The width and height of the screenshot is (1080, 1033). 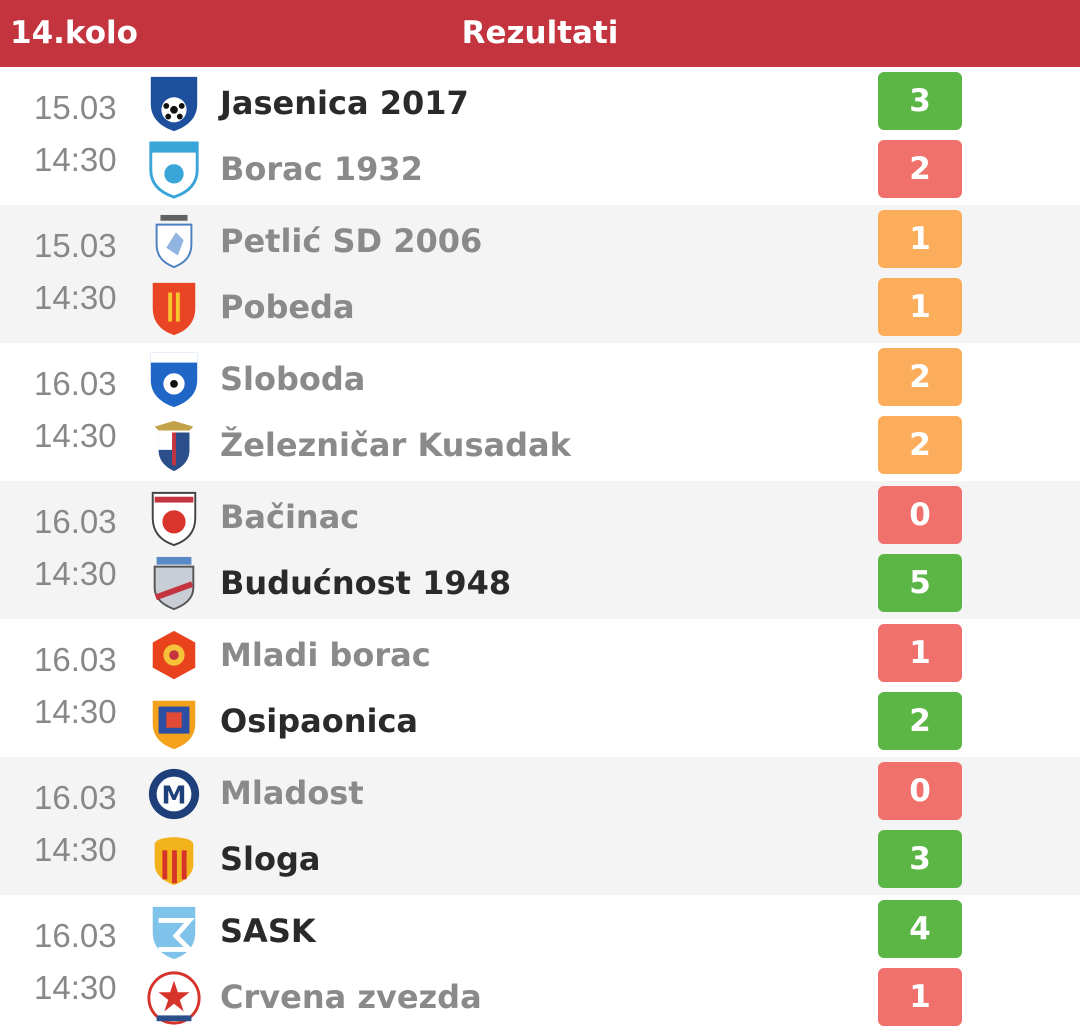 I want to click on home-team: SASK, so click(x=506, y=931).